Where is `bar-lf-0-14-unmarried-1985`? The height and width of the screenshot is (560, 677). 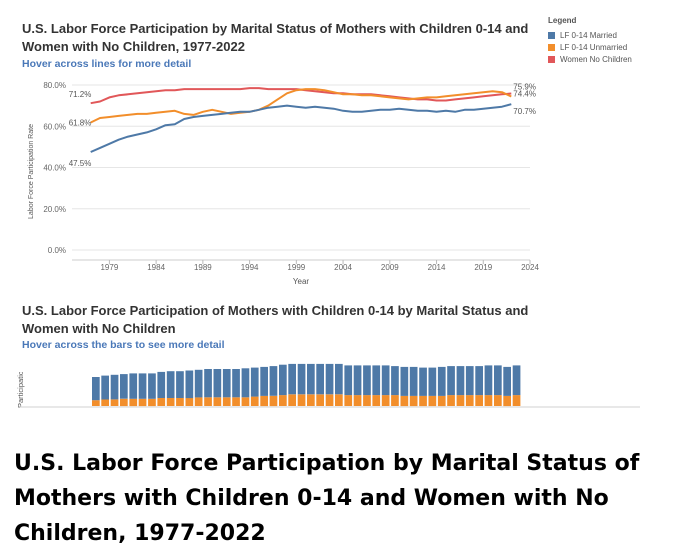
bar-lf-0-14-unmarried-1985 is located at coordinates (170, 402).